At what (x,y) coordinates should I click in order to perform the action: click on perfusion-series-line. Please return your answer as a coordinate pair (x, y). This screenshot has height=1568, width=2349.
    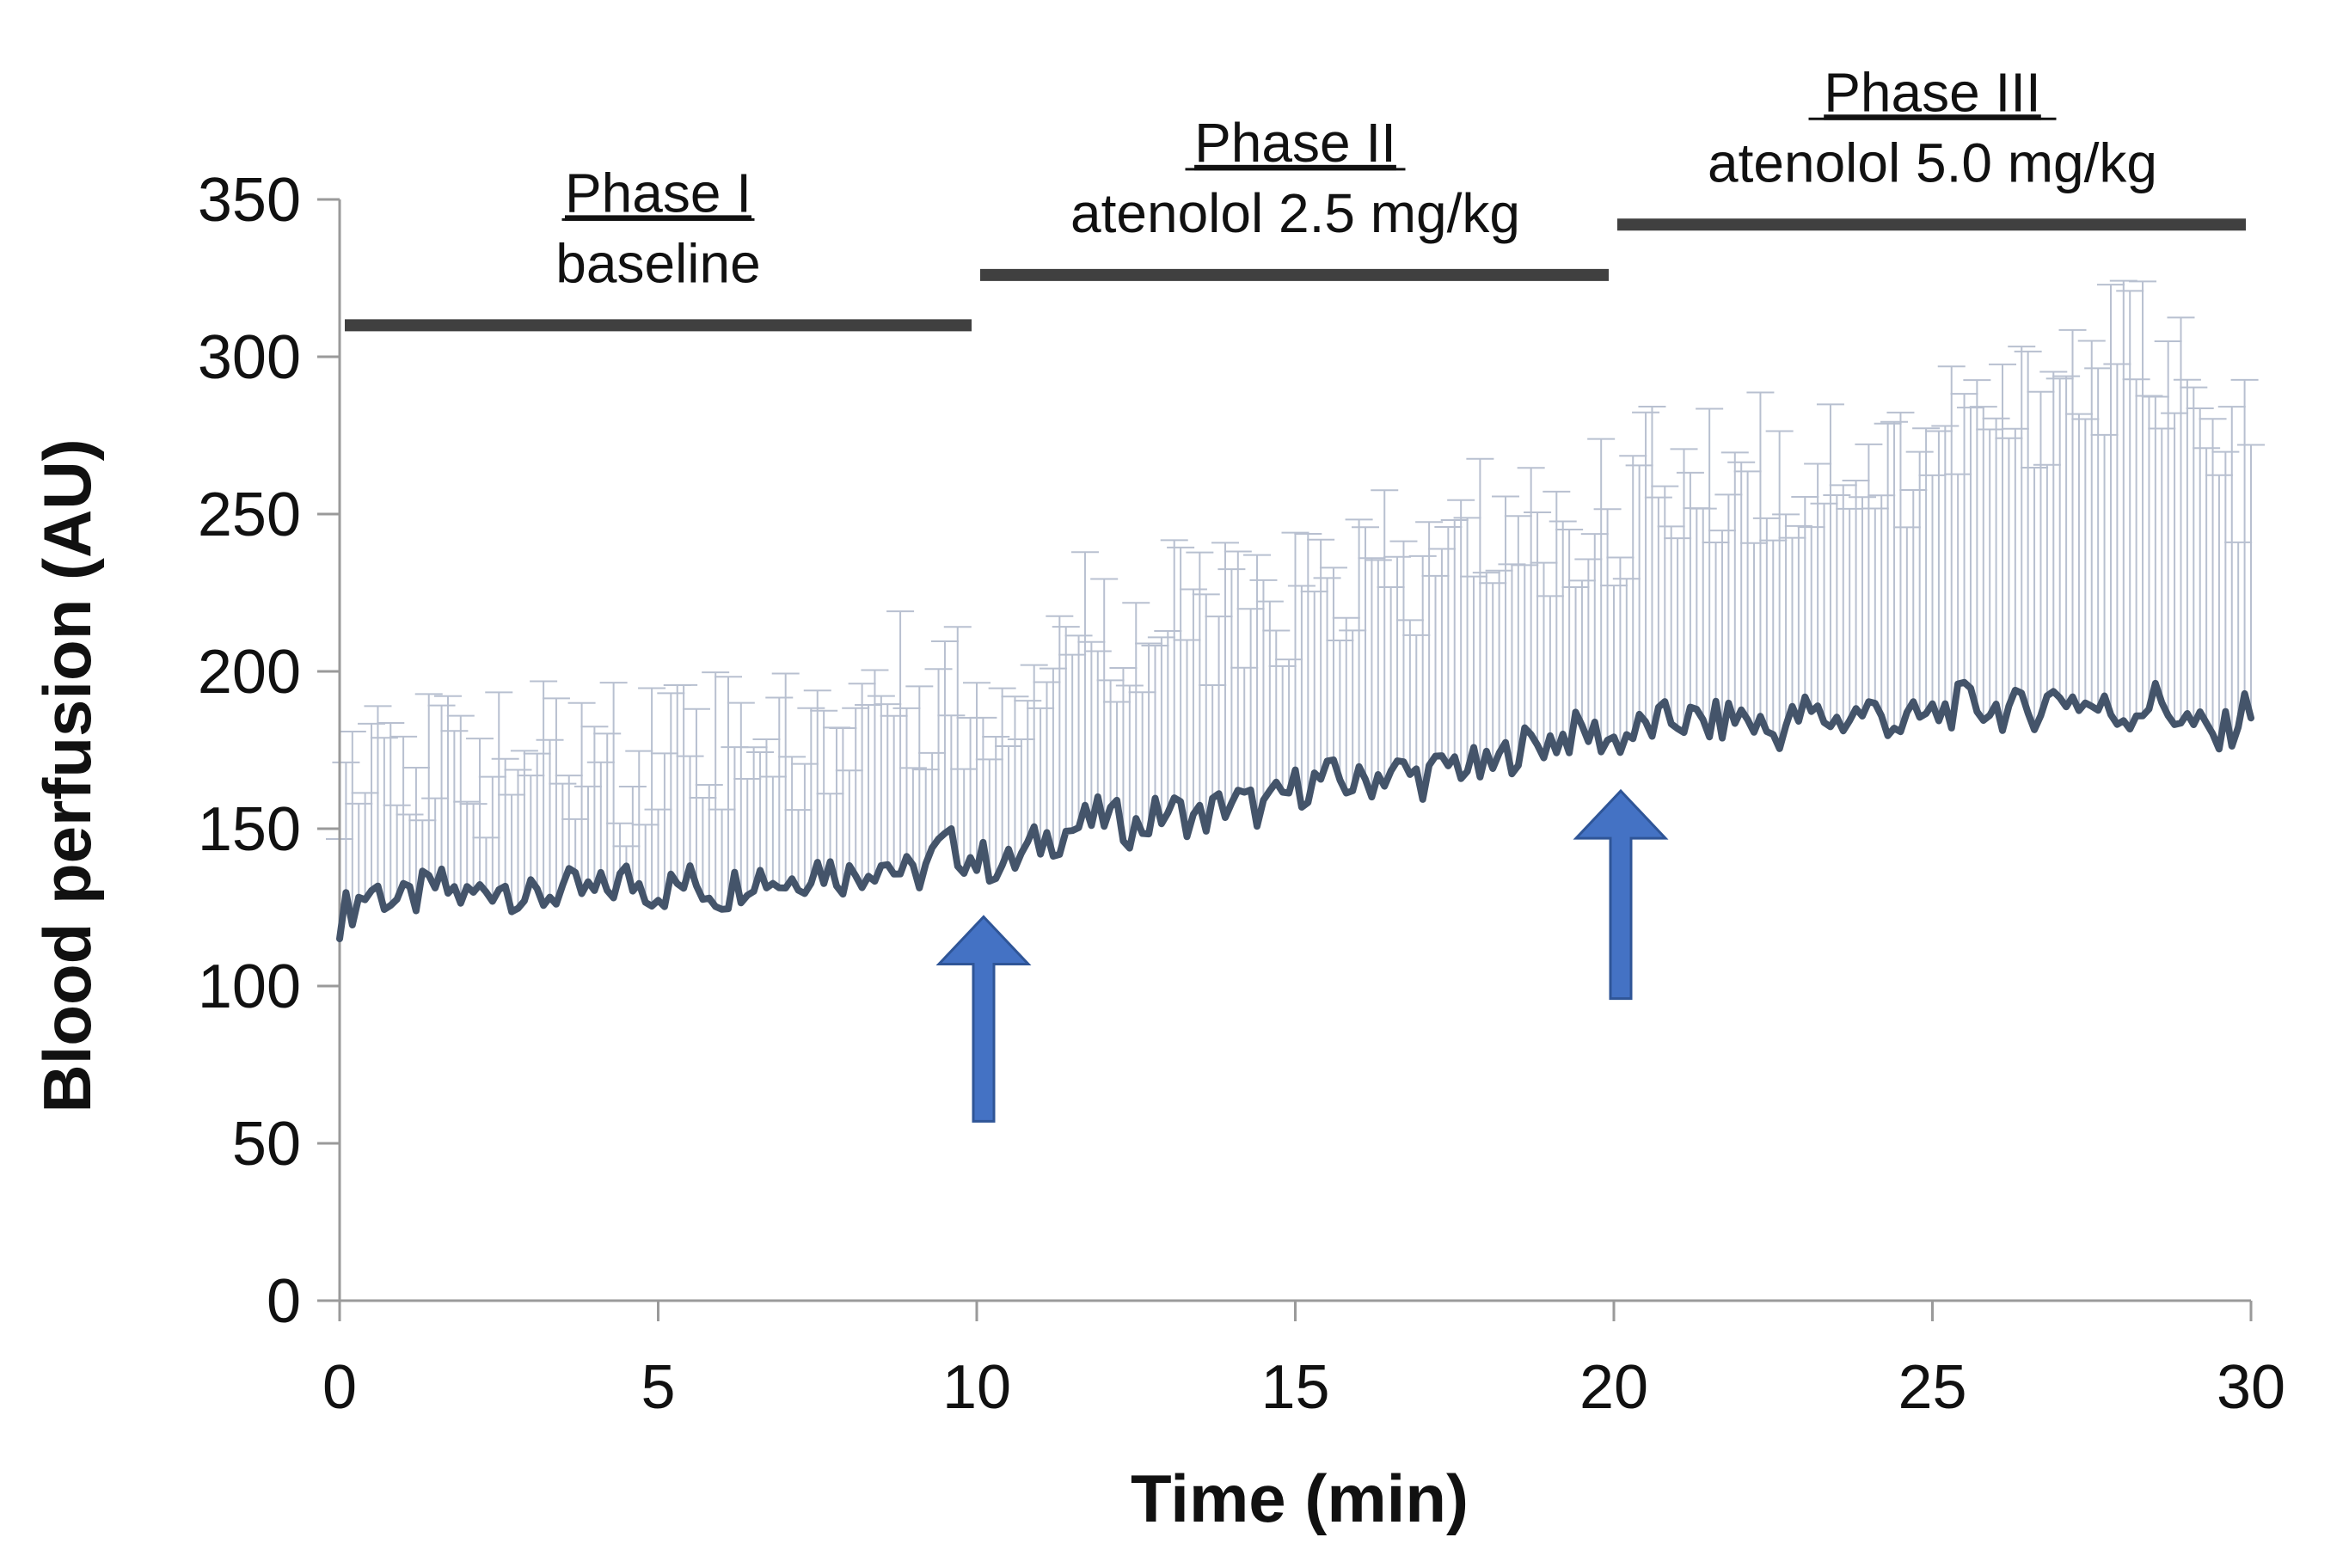
    Looking at the image, I should click on (1295, 810).